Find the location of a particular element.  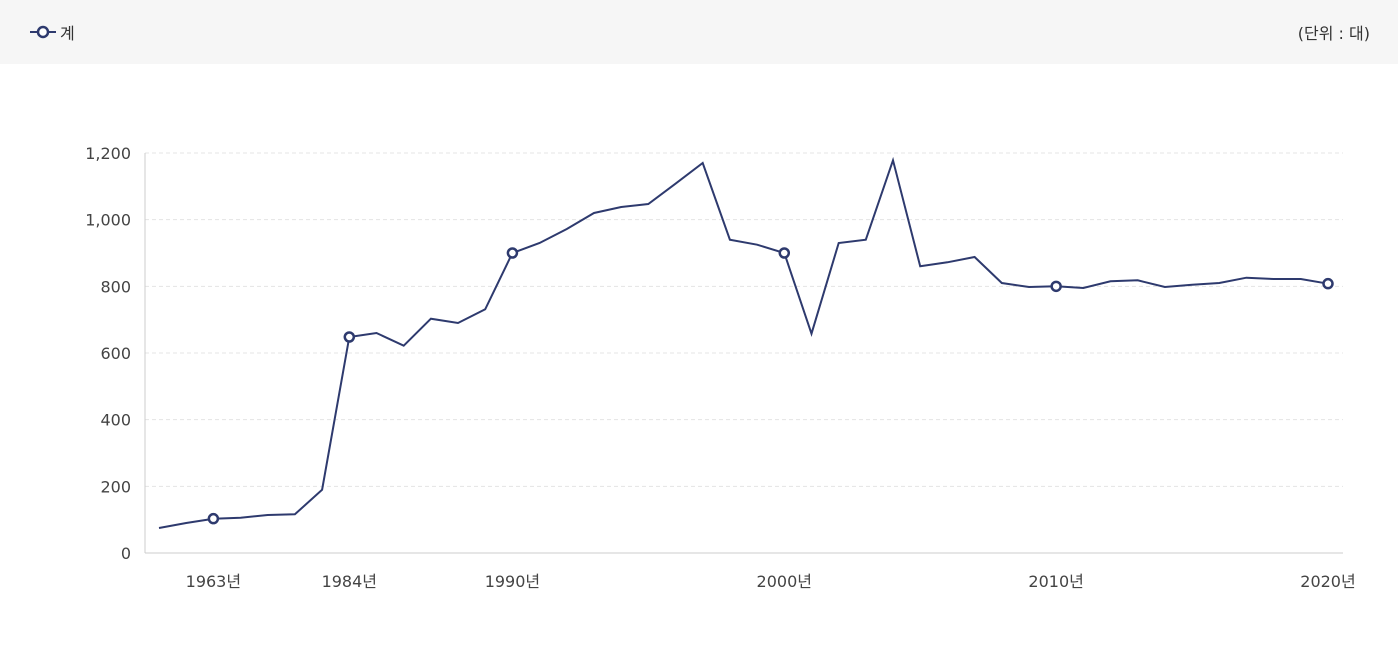

y-tick-label: 800 is located at coordinates (115, 286).